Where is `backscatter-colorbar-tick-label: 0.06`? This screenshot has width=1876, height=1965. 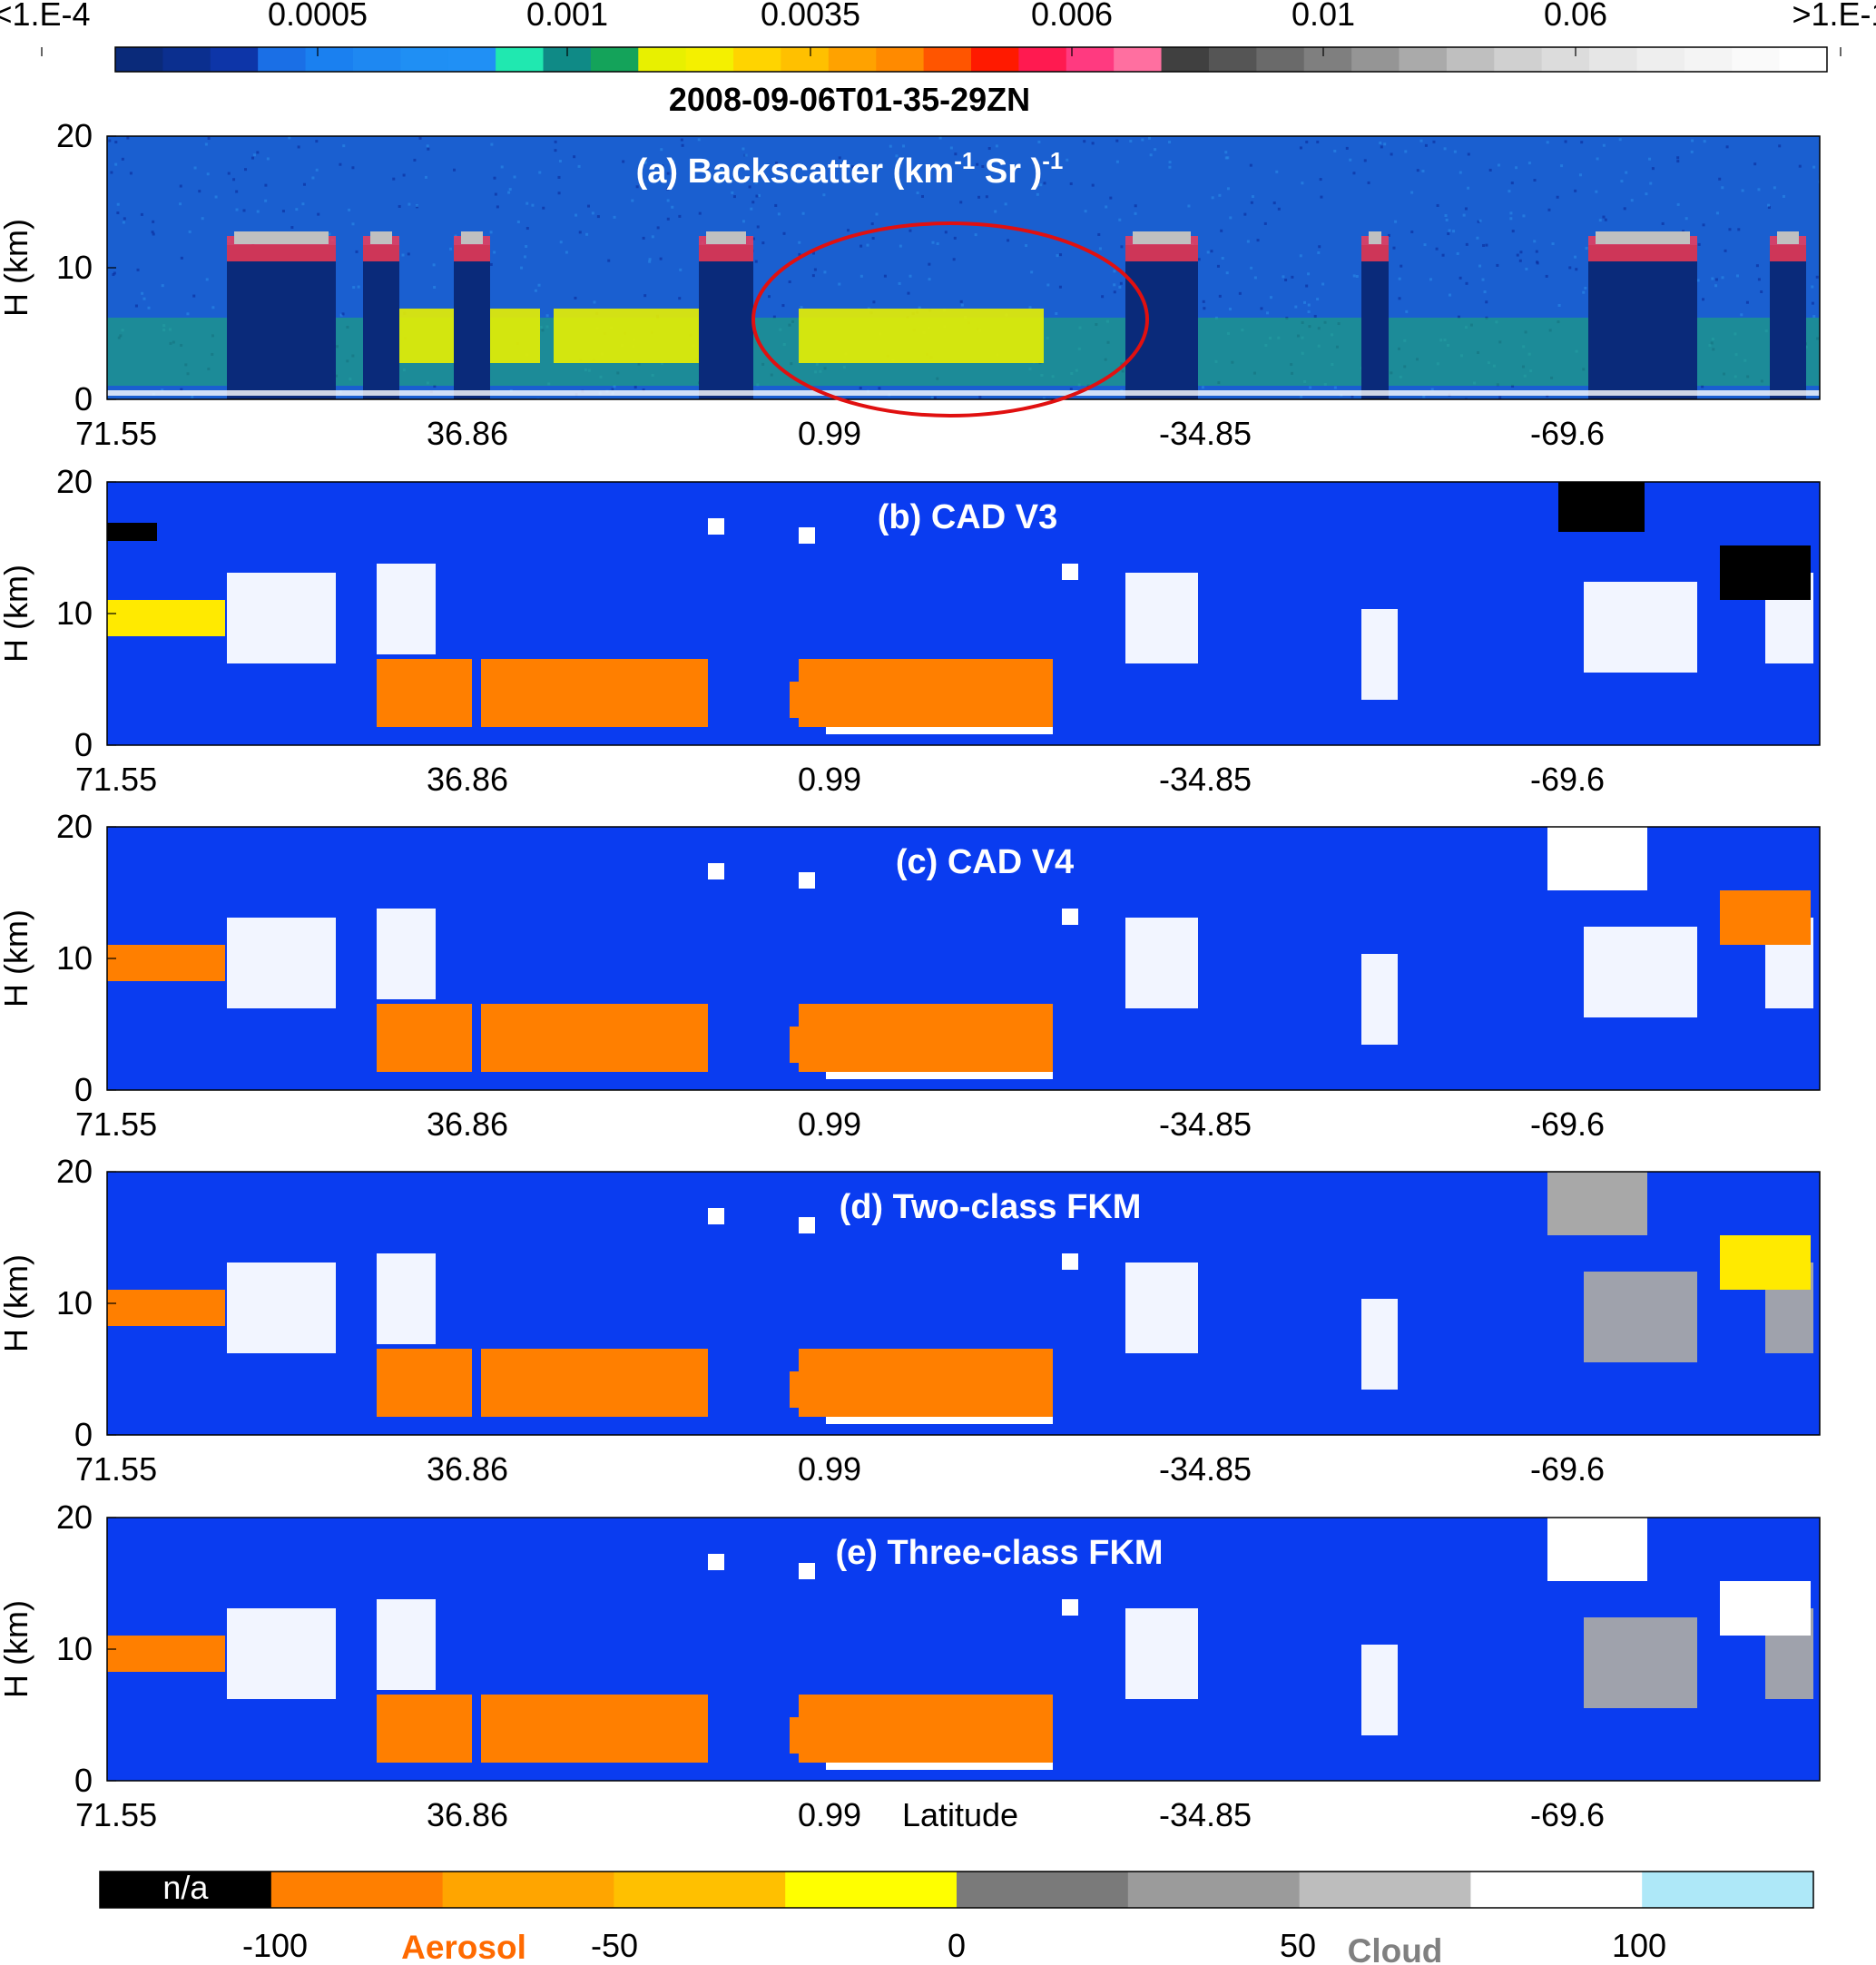
backscatter-colorbar-tick-label: 0.06 is located at coordinates (1575, 16).